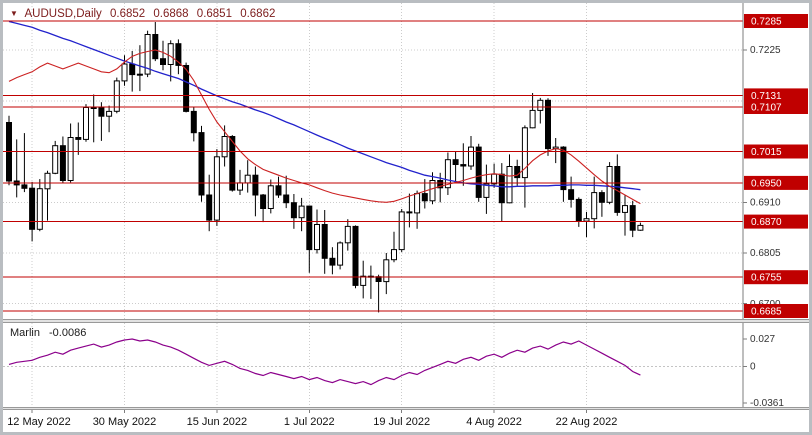  Describe the element at coordinates (48, 333) in the screenshot. I see `indicator-title: Marlin -0.0086` at that location.